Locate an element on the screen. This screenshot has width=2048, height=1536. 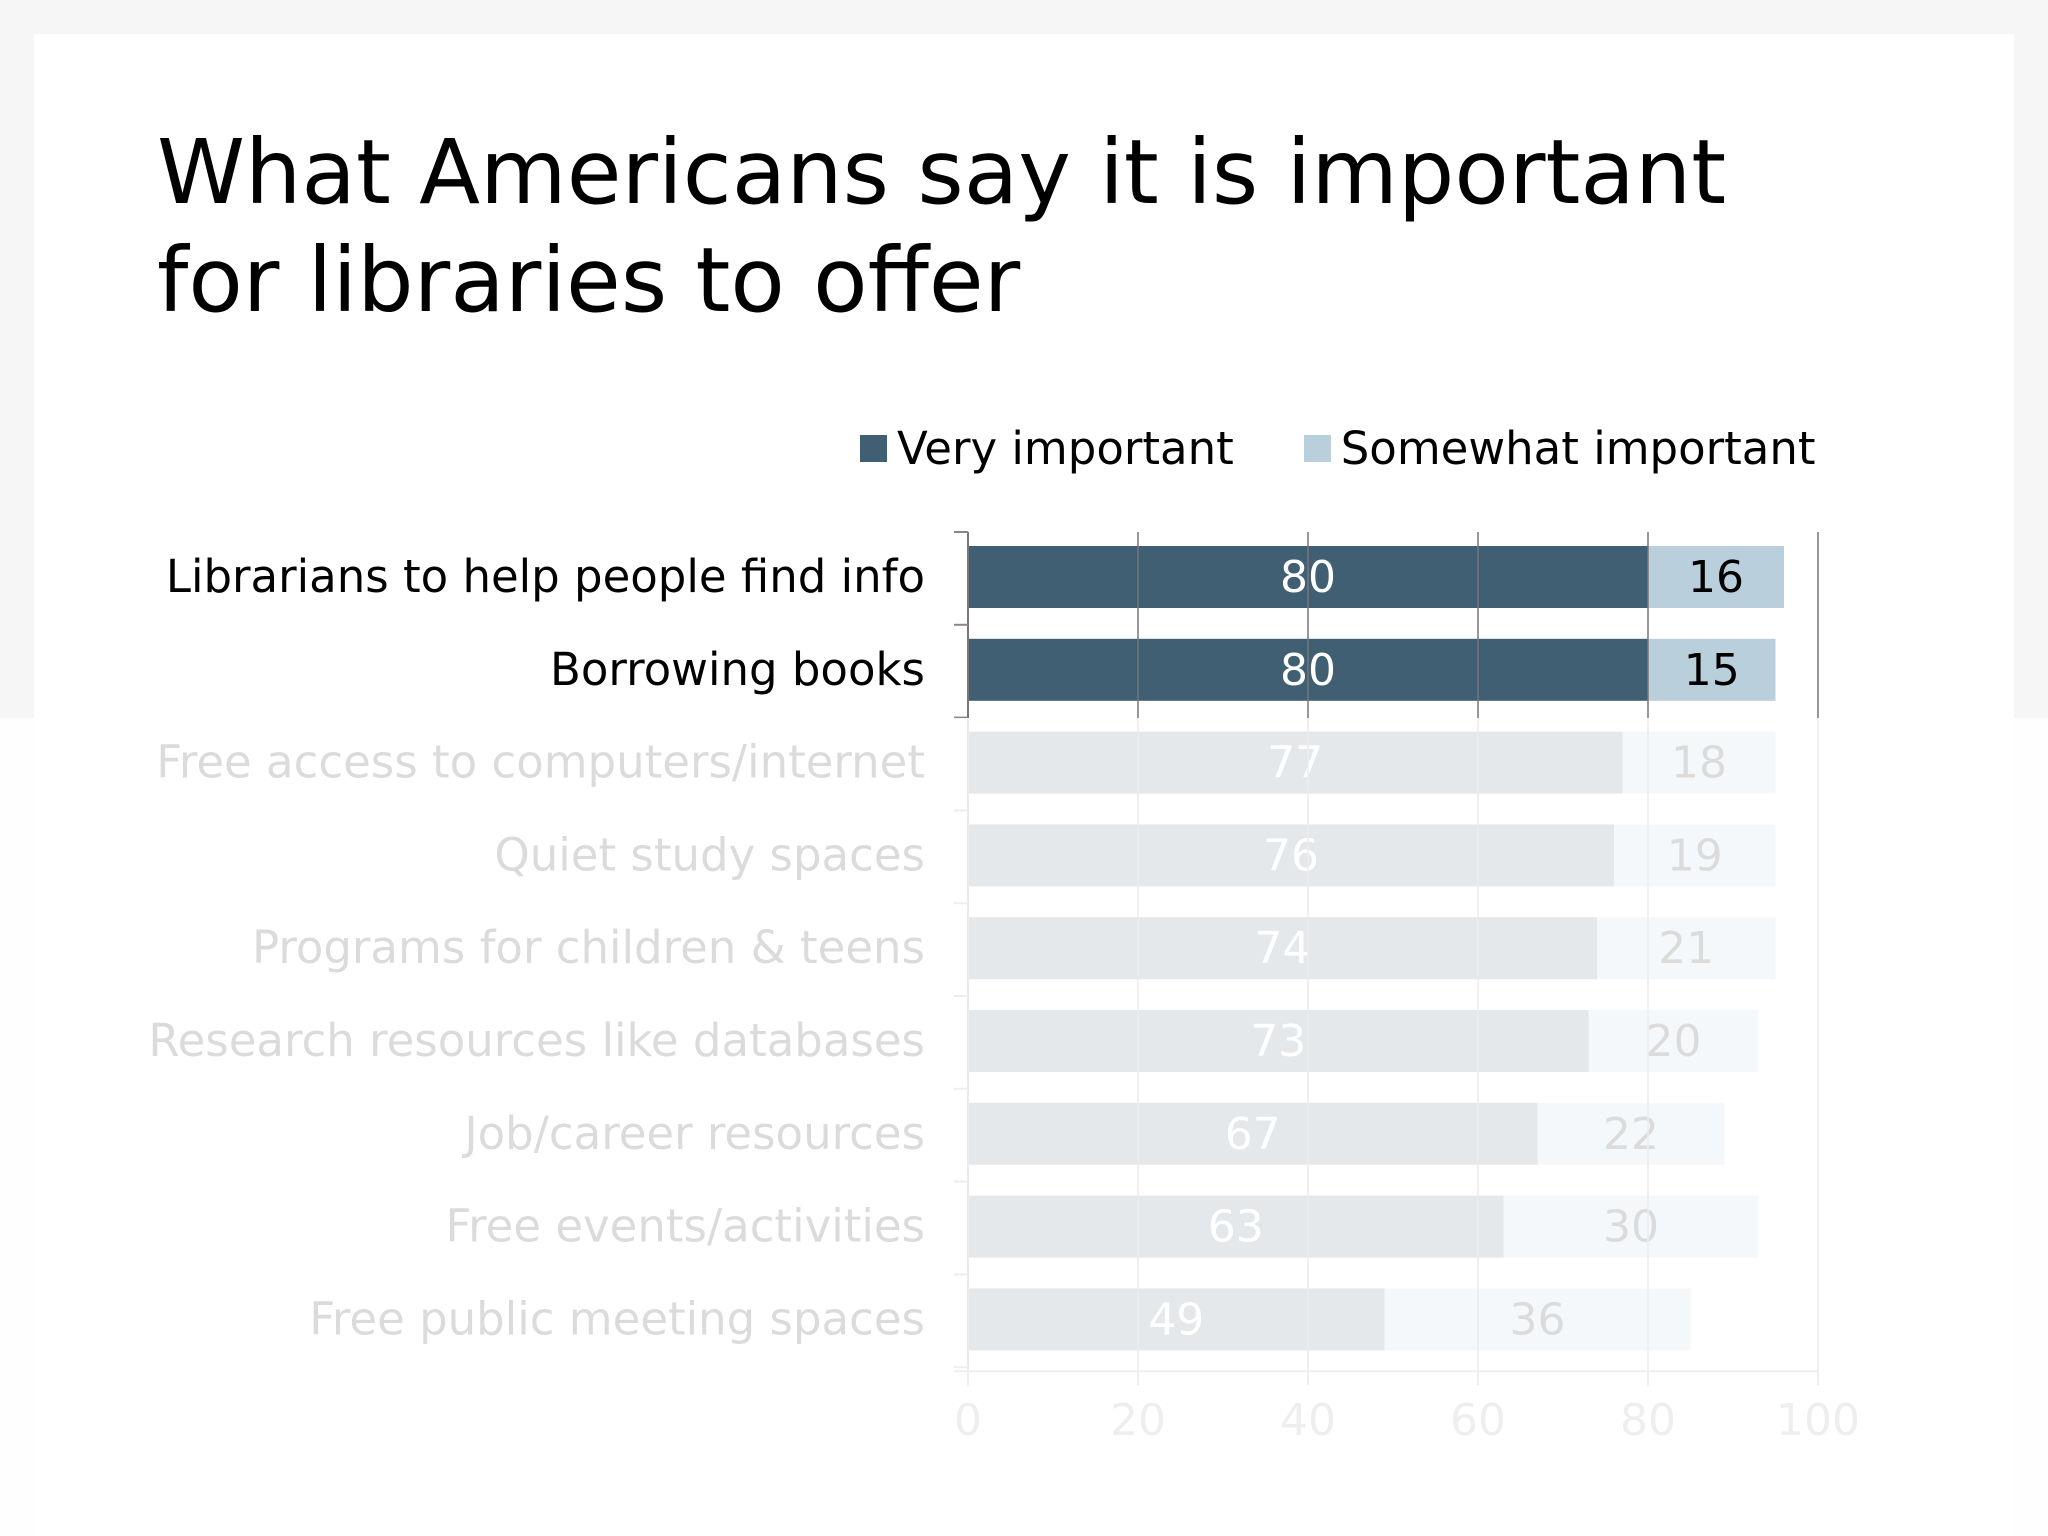
chart-title-line-2: for libraries to offer is located at coordinates (589, 280).